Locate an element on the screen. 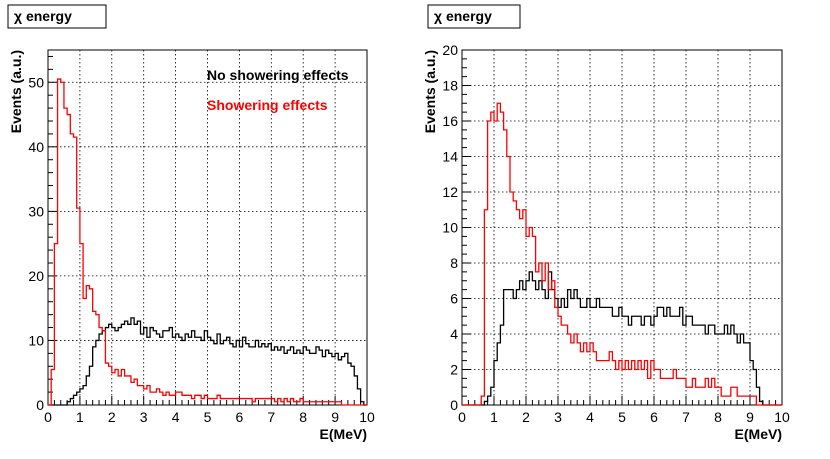 The image size is (830, 459). chart1-x-tick-label: 0 is located at coordinates (48, 417).